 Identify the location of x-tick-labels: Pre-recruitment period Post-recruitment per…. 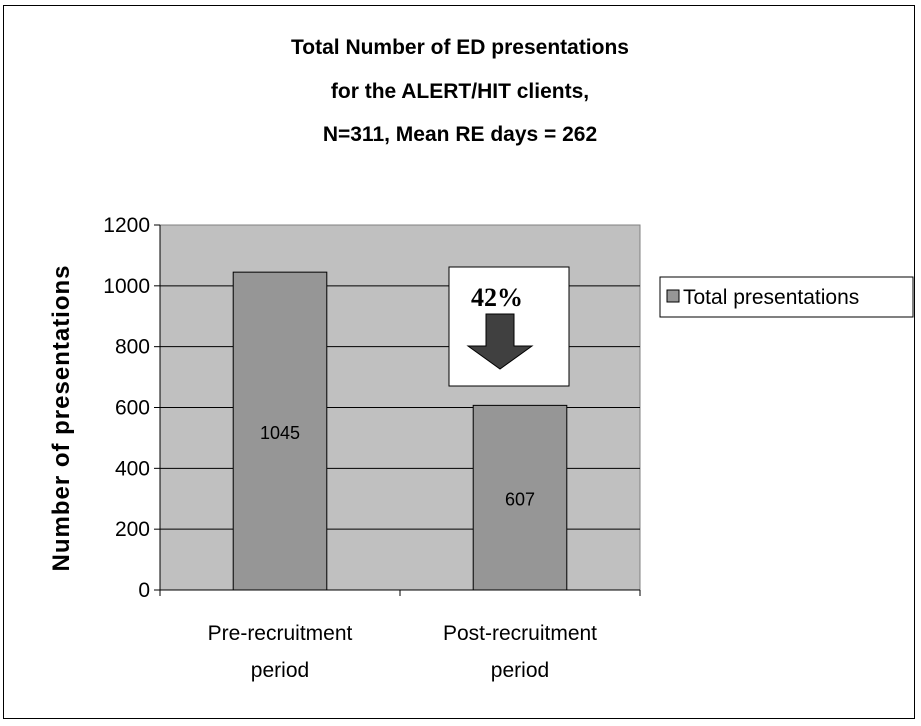
(403, 652).